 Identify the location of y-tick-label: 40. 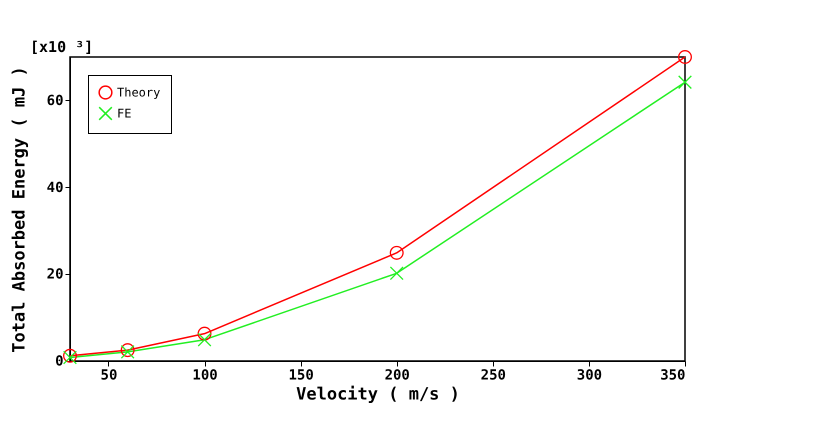
(55, 188).